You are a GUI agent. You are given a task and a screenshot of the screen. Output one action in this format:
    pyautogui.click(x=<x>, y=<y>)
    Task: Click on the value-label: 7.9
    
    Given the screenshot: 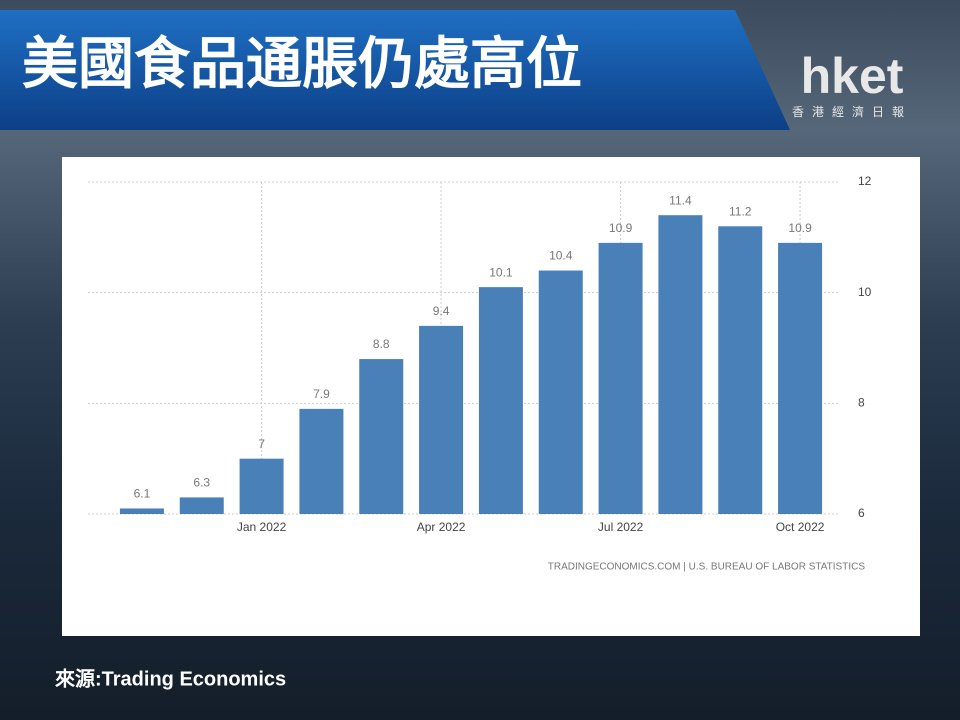 What is the action you would take?
    pyautogui.click(x=321, y=394)
    